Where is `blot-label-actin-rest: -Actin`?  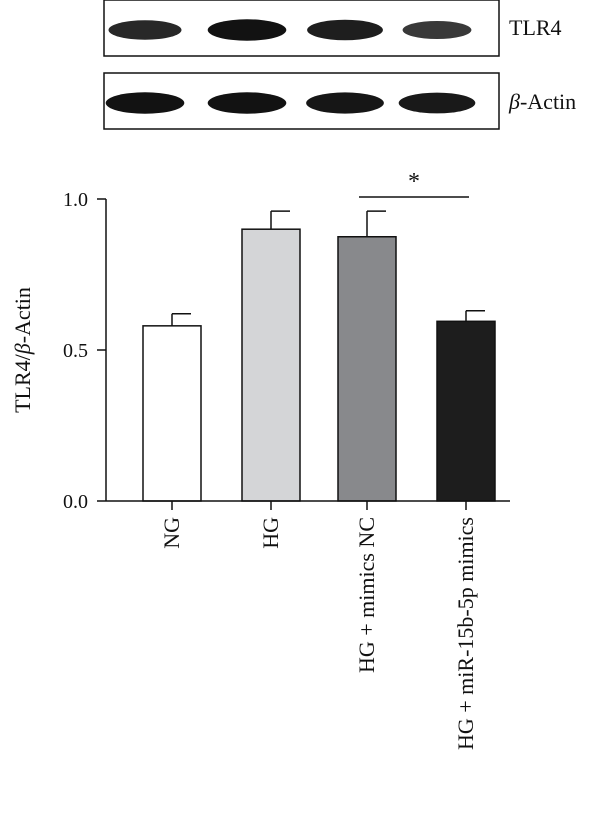 blot-label-actin-rest: -Actin is located at coordinates (548, 101).